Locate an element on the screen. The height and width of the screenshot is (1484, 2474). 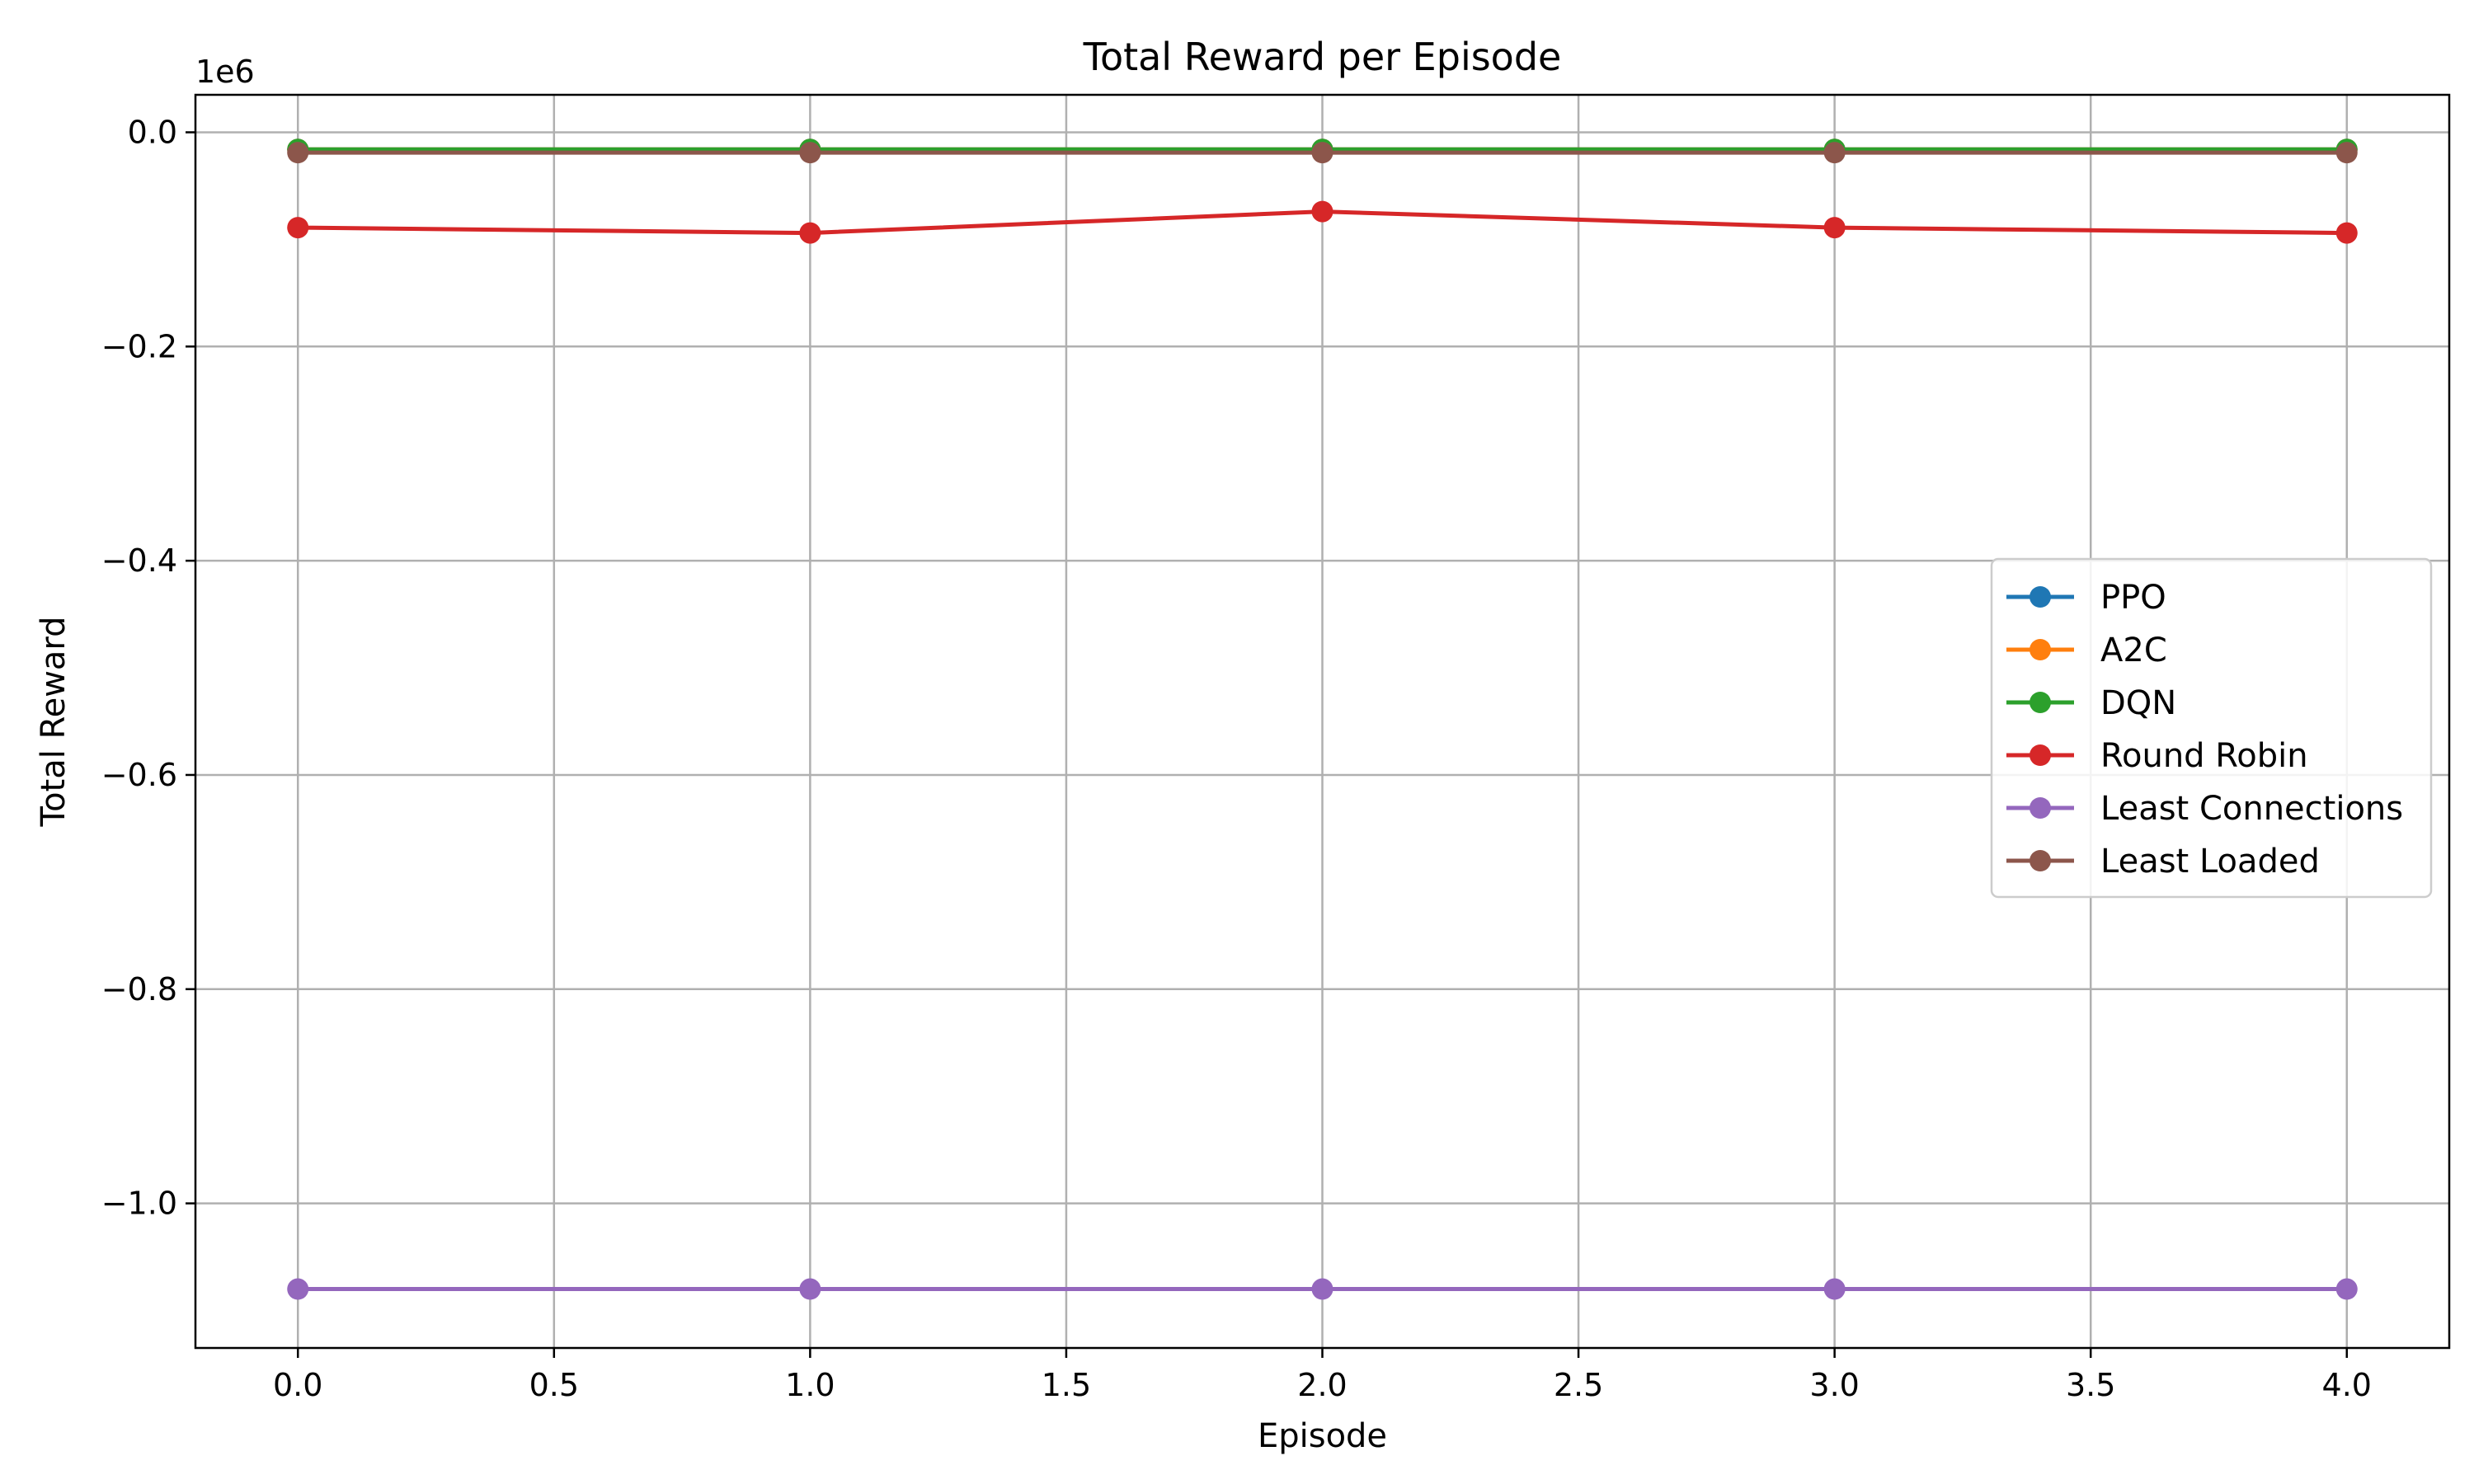
y-tick-label: 0.0 is located at coordinates (152, 132).